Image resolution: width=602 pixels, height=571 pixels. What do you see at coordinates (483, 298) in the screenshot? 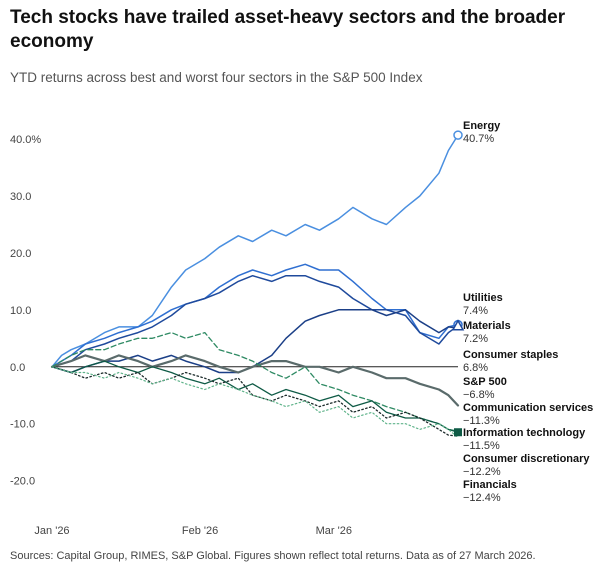
I see `series-label-utilities: Utilities` at bounding box center [483, 298].